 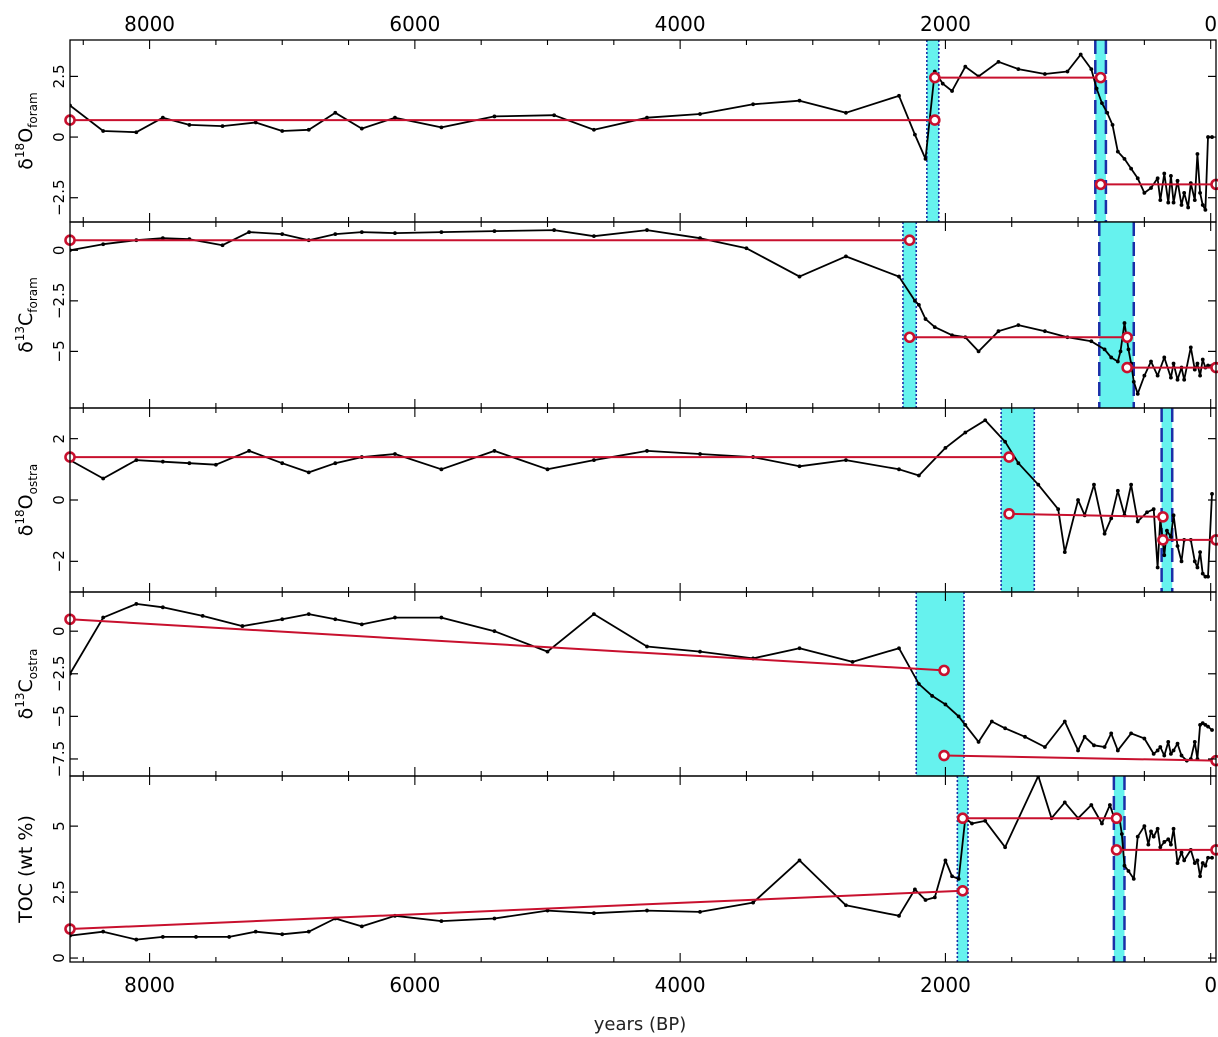 I want to click on y-tick-label: −5, so click(x=59, y=351).